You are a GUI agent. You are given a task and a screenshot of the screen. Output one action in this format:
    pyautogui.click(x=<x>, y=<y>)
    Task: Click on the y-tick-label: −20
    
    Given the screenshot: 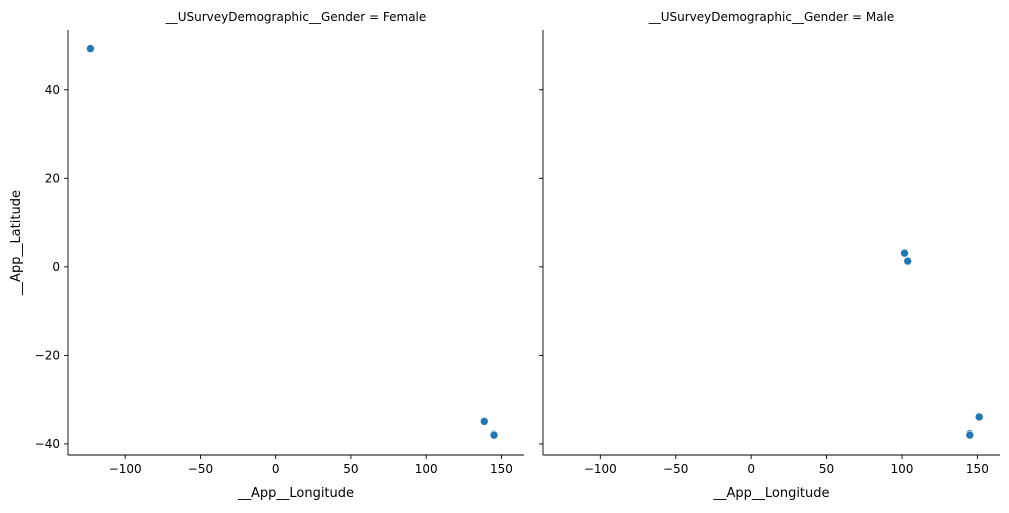 What is the action you would take?
    pyautogui.click(x=47, y=355)
    